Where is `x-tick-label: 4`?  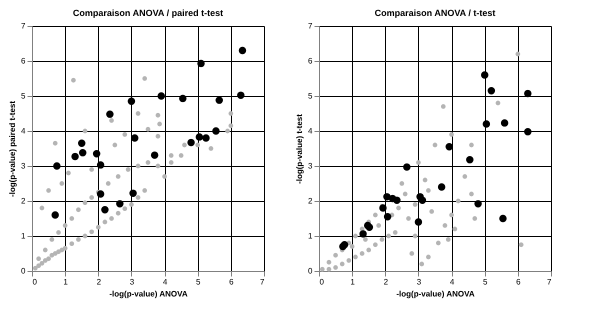
x-tick-label: 4 is located at coordinates (165, 282).